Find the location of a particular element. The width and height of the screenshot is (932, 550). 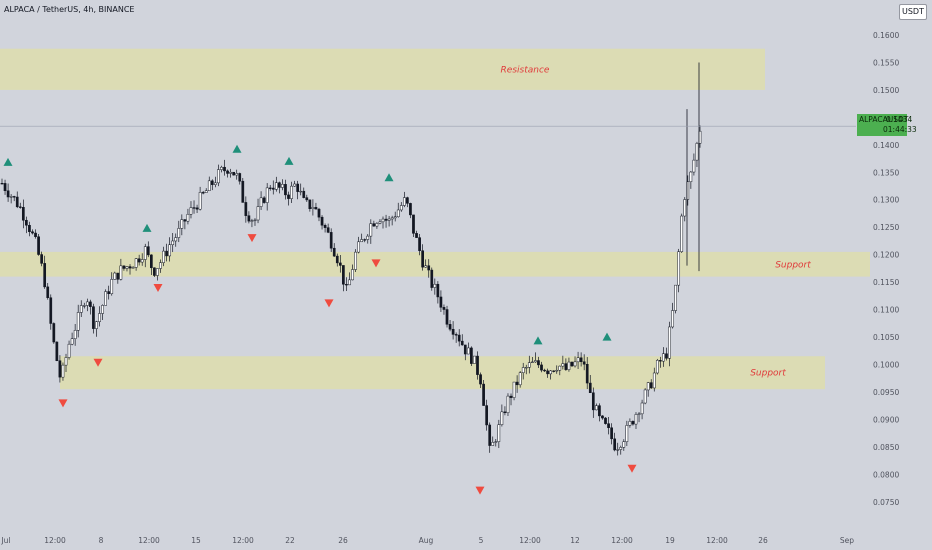

price-tick-label: 0.1000 is located at coordinates (886, 364).